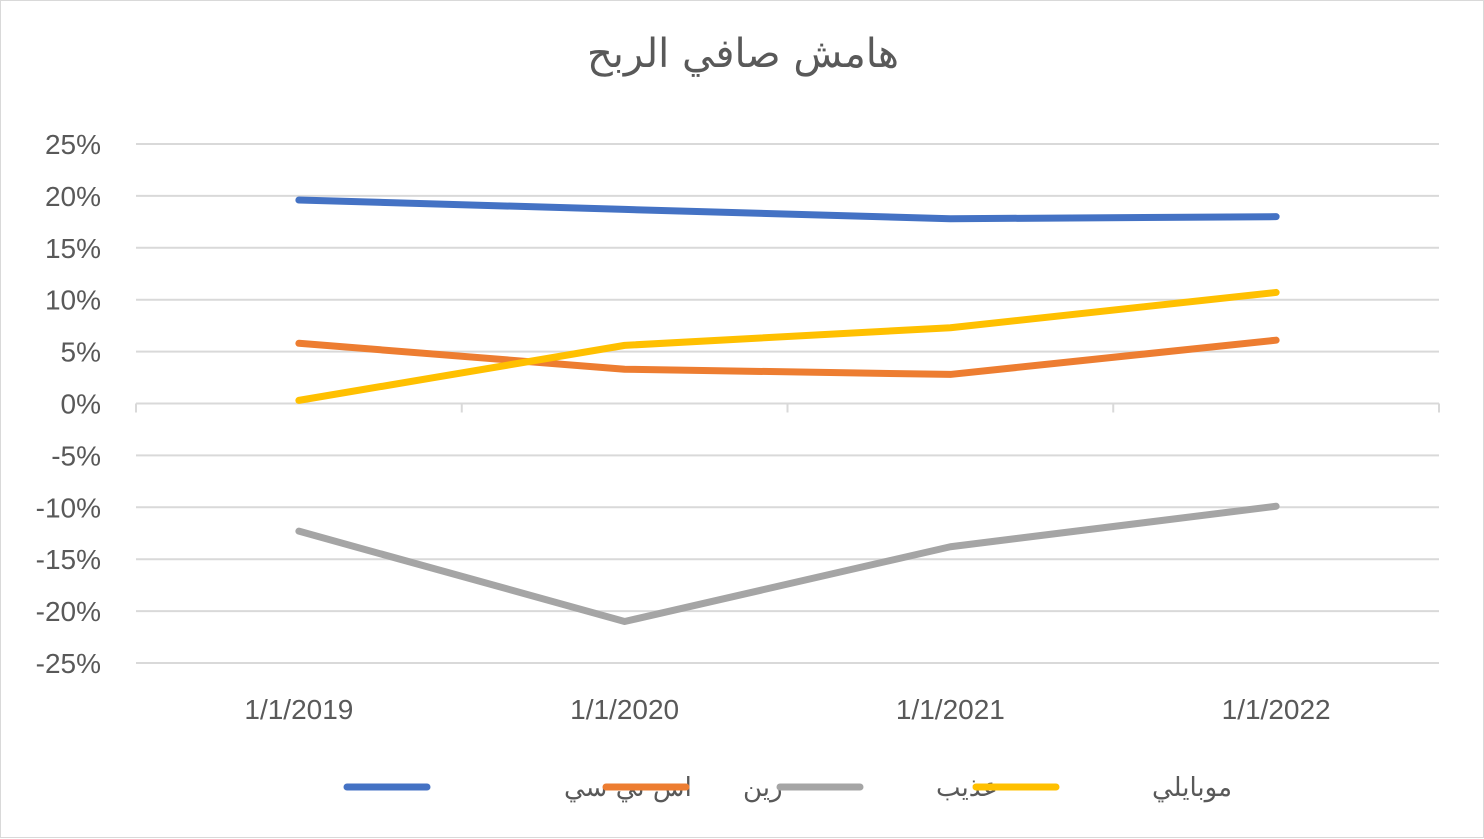 The image size is (1484, 839). What do you see at coordinates (73, 248) in the screenshot?
I see `y-tick-label: 15%` at bounding box center [73, 248].